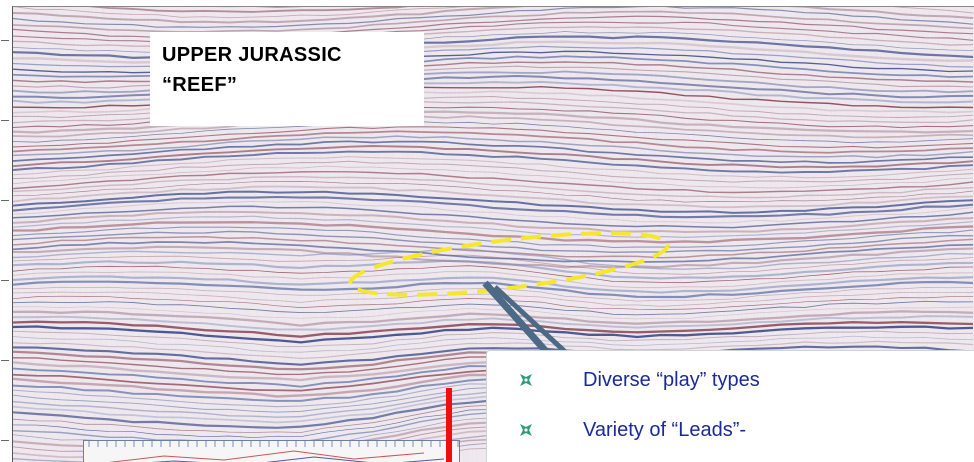 The image size is (974, 462). Describe the element at coordinates (665, 430) in the screenshot. I see `bullet-text-2: Variety of “Leads”-` at that location.